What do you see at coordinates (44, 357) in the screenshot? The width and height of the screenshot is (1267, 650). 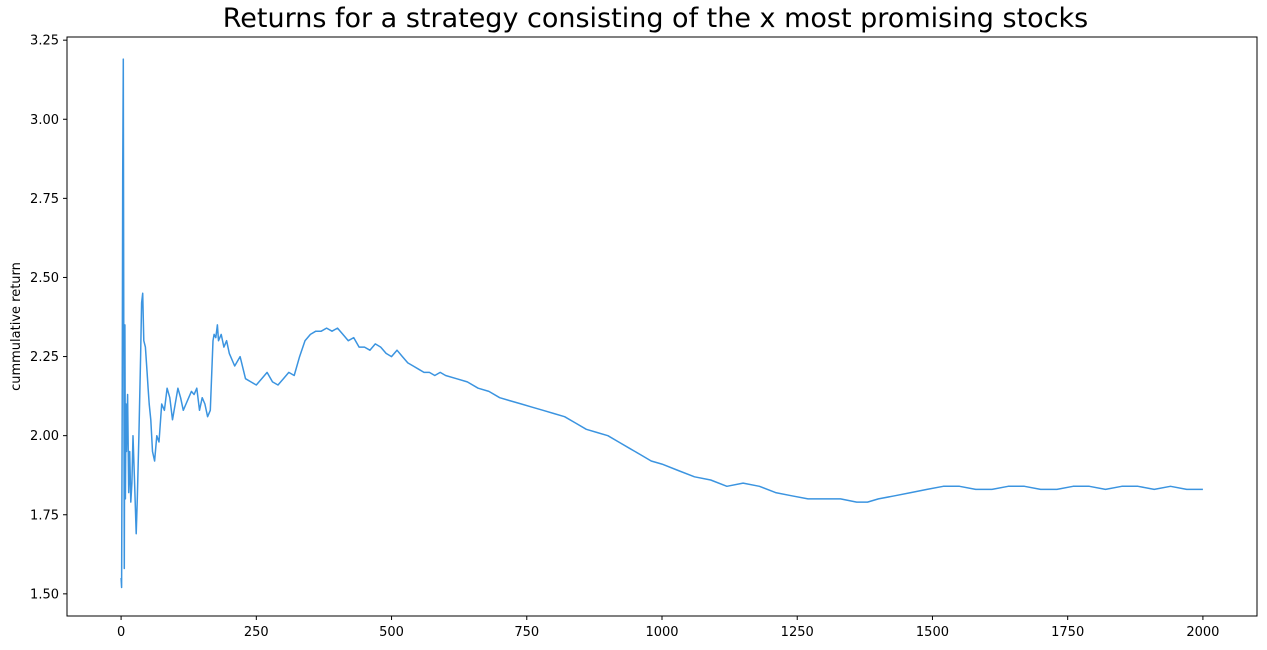 I see `y-tick-label: 2.25` at bounding box center [44, 357].